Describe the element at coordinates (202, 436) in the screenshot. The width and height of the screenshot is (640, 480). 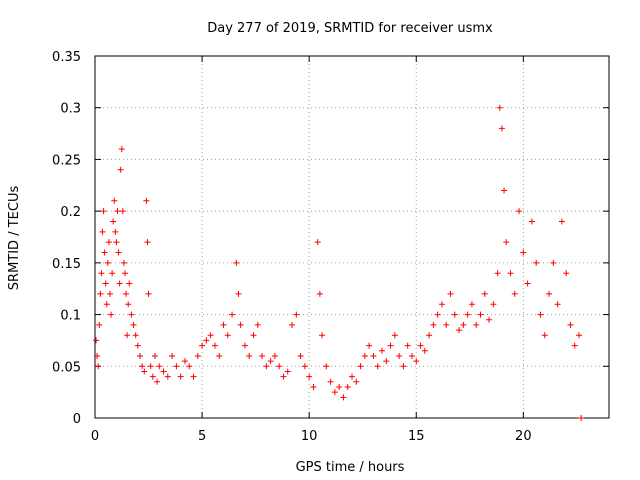
I see `x-tick-label: 5` at that location.